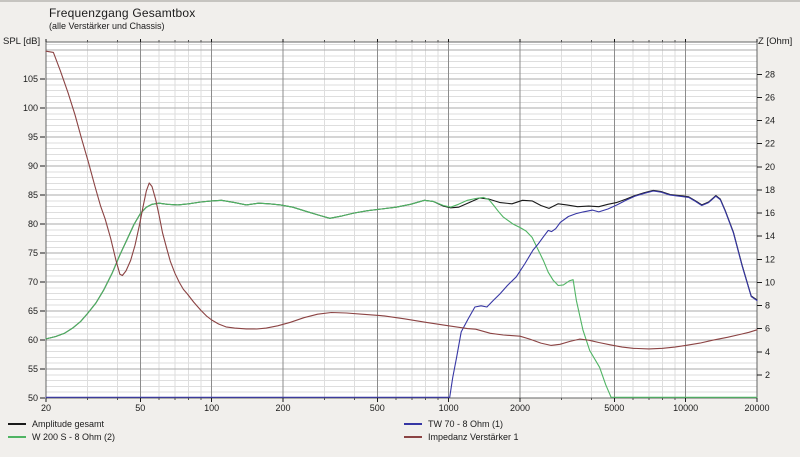  What do you see at coordinates (770, 236) in the screenshot?
I see `y-right-tick-label: 14` at bounding box center [770, 236].